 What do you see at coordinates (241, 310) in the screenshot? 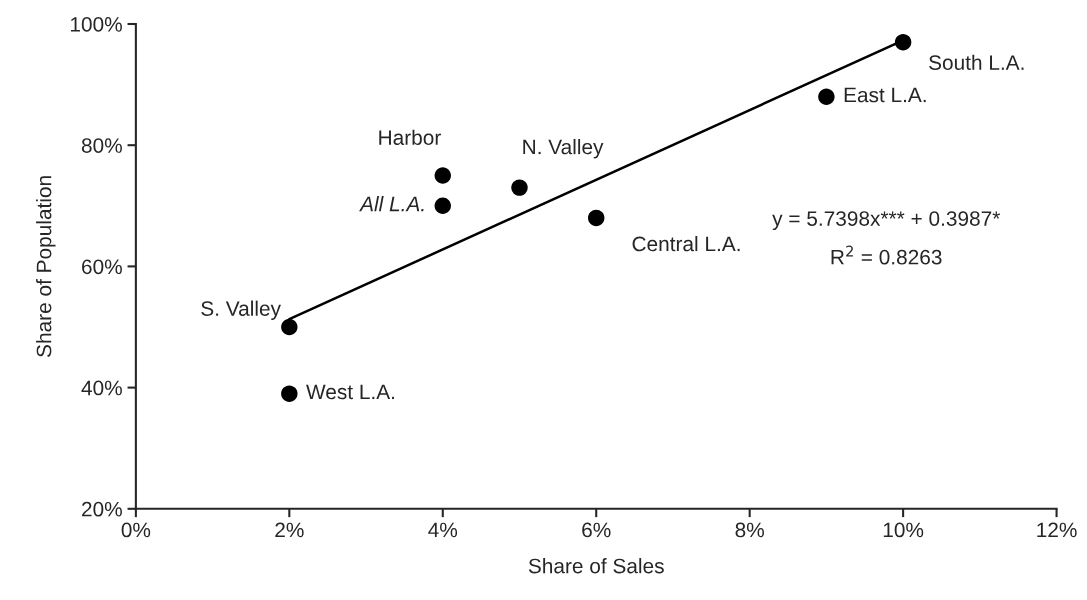
I see `annotation: S. Valley` at bounding box center [241, 310].